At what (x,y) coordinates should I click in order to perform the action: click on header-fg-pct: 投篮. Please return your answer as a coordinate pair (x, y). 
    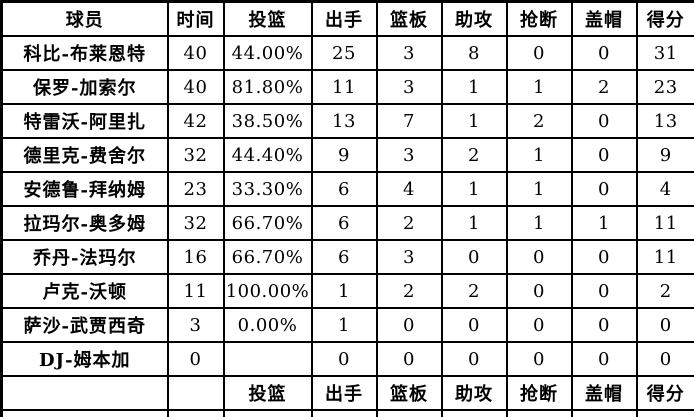
    Looking at the image, I should click on (267, 18).